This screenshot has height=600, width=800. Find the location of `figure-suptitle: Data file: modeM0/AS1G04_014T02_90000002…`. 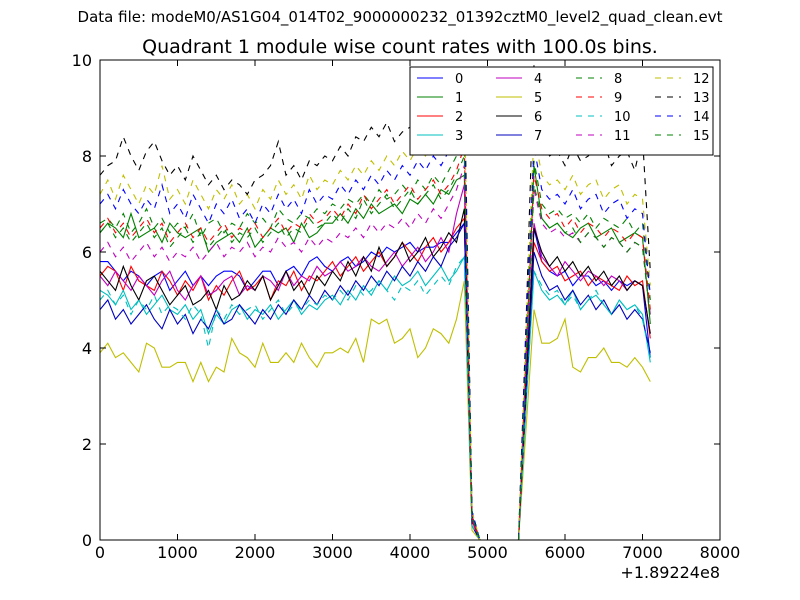

figure-suptitle: Data file: modeM0/AS1G04_014T02_90000002… is located at coordinates (400, 17).